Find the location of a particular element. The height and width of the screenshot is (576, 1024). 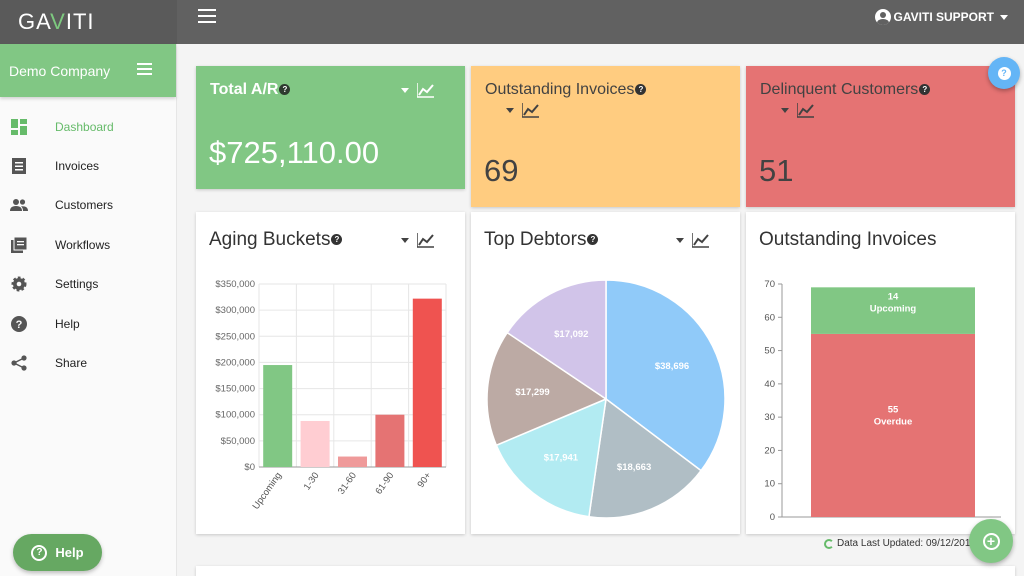

top-debtors-chart: $38,696 $18,663 $17,941 $17,299 $17,092 is located at coordinates (605, 373).